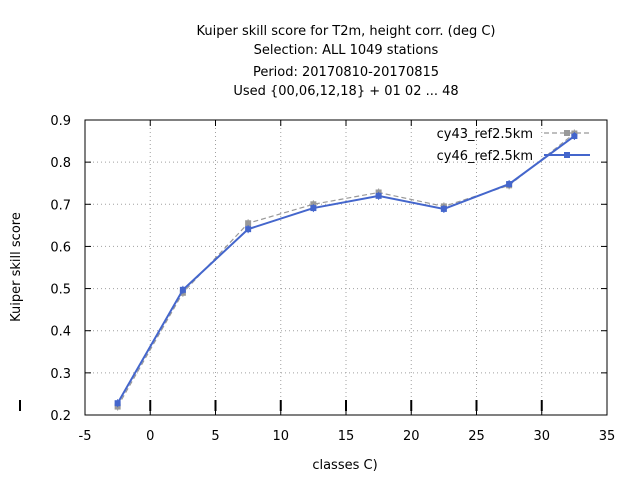 The width and height of the screenshot is (640, 480). What do you see at coordinates (16, 267) in the screenshot?
I see `y-axis-label: Kuiper skill score` at bounding box center [16, 267].